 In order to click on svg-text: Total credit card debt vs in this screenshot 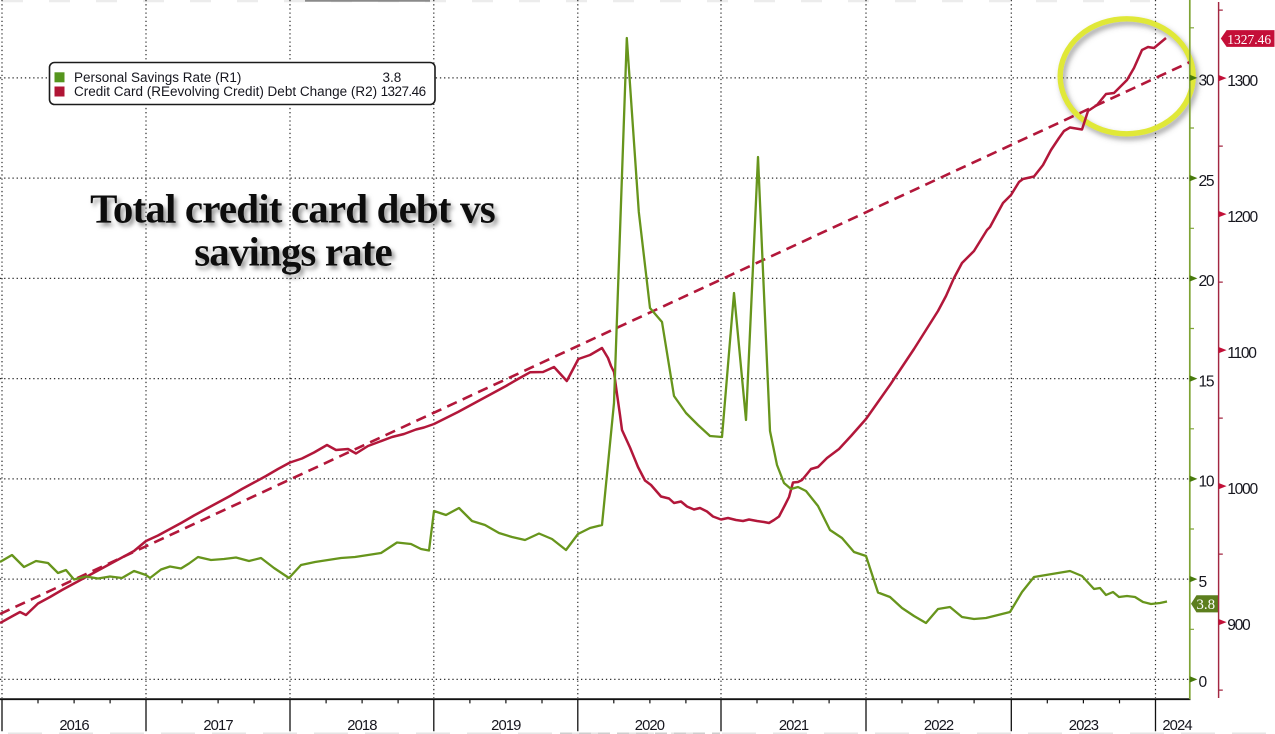, I will do `click(292, 209)`.